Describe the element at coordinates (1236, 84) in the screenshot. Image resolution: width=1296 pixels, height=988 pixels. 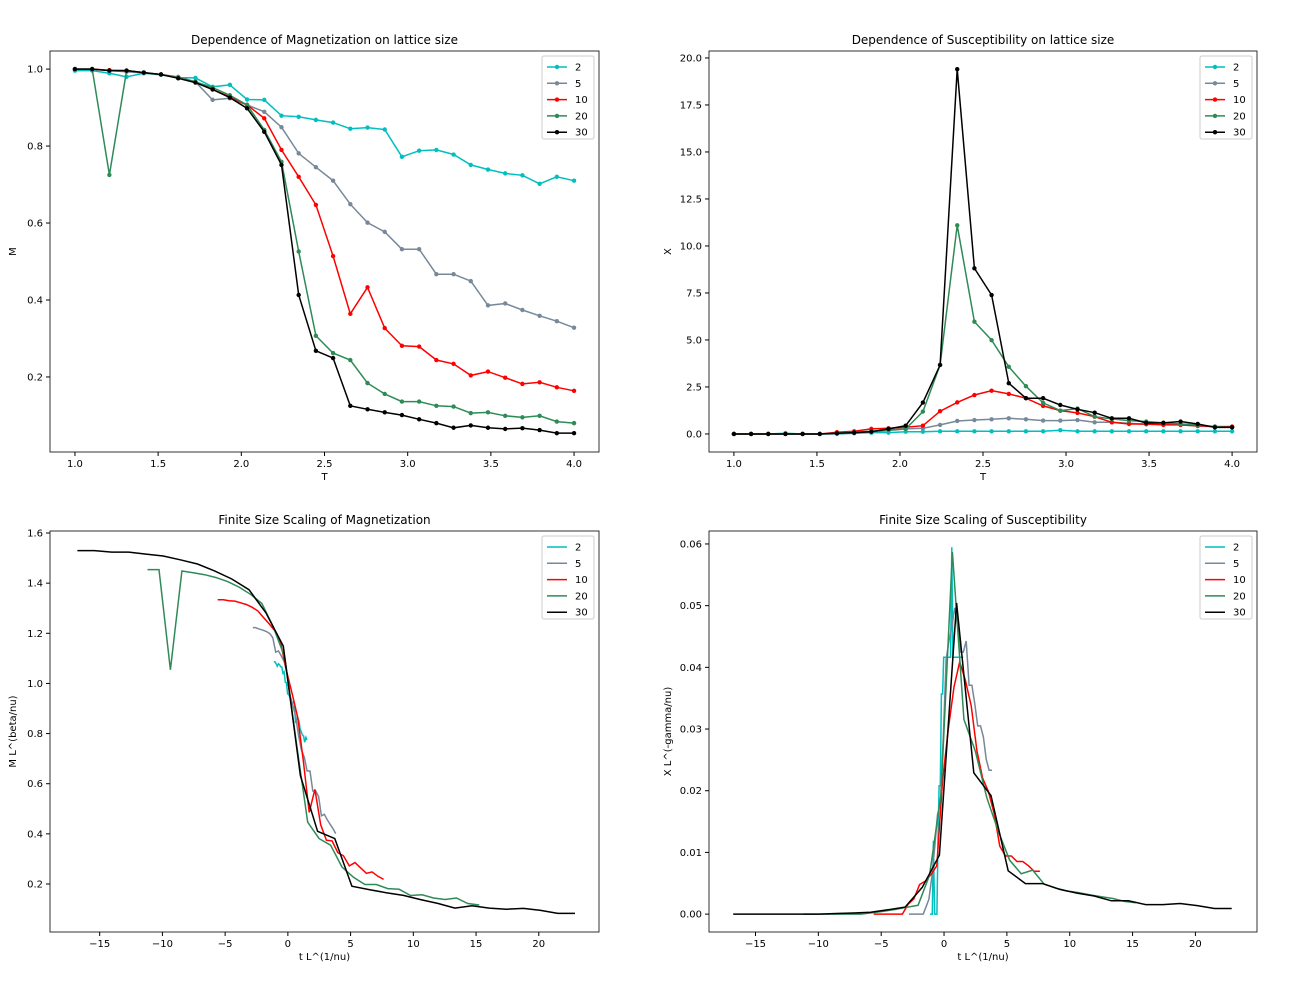
I see `legend-label: 5` at that location.